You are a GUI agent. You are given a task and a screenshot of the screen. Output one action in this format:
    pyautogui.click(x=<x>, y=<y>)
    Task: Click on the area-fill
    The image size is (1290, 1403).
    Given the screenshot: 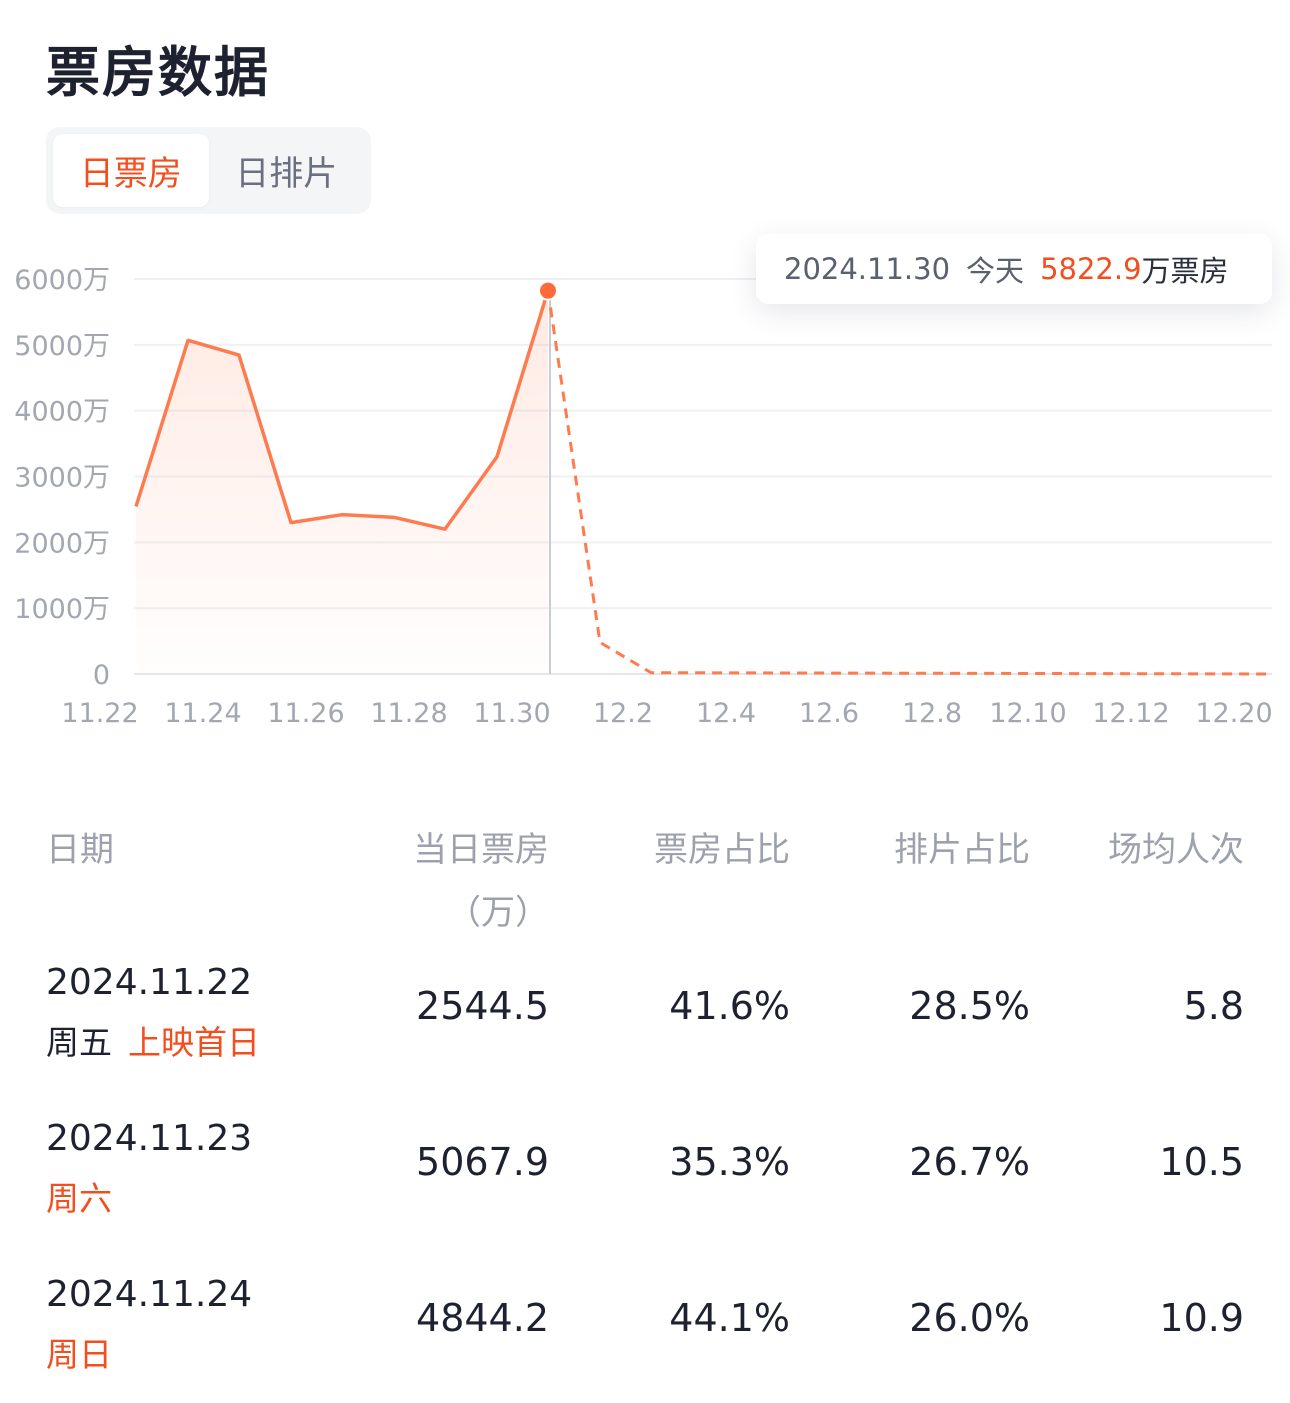 What is the action you would take?
    pyautogui.click(x=342, y=482)
    